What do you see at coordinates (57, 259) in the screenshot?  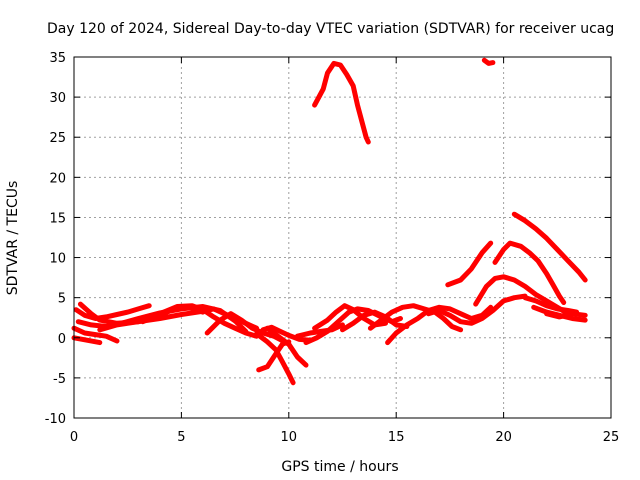 I see `y-tick-label: 10` at bounding box center [57, 259].